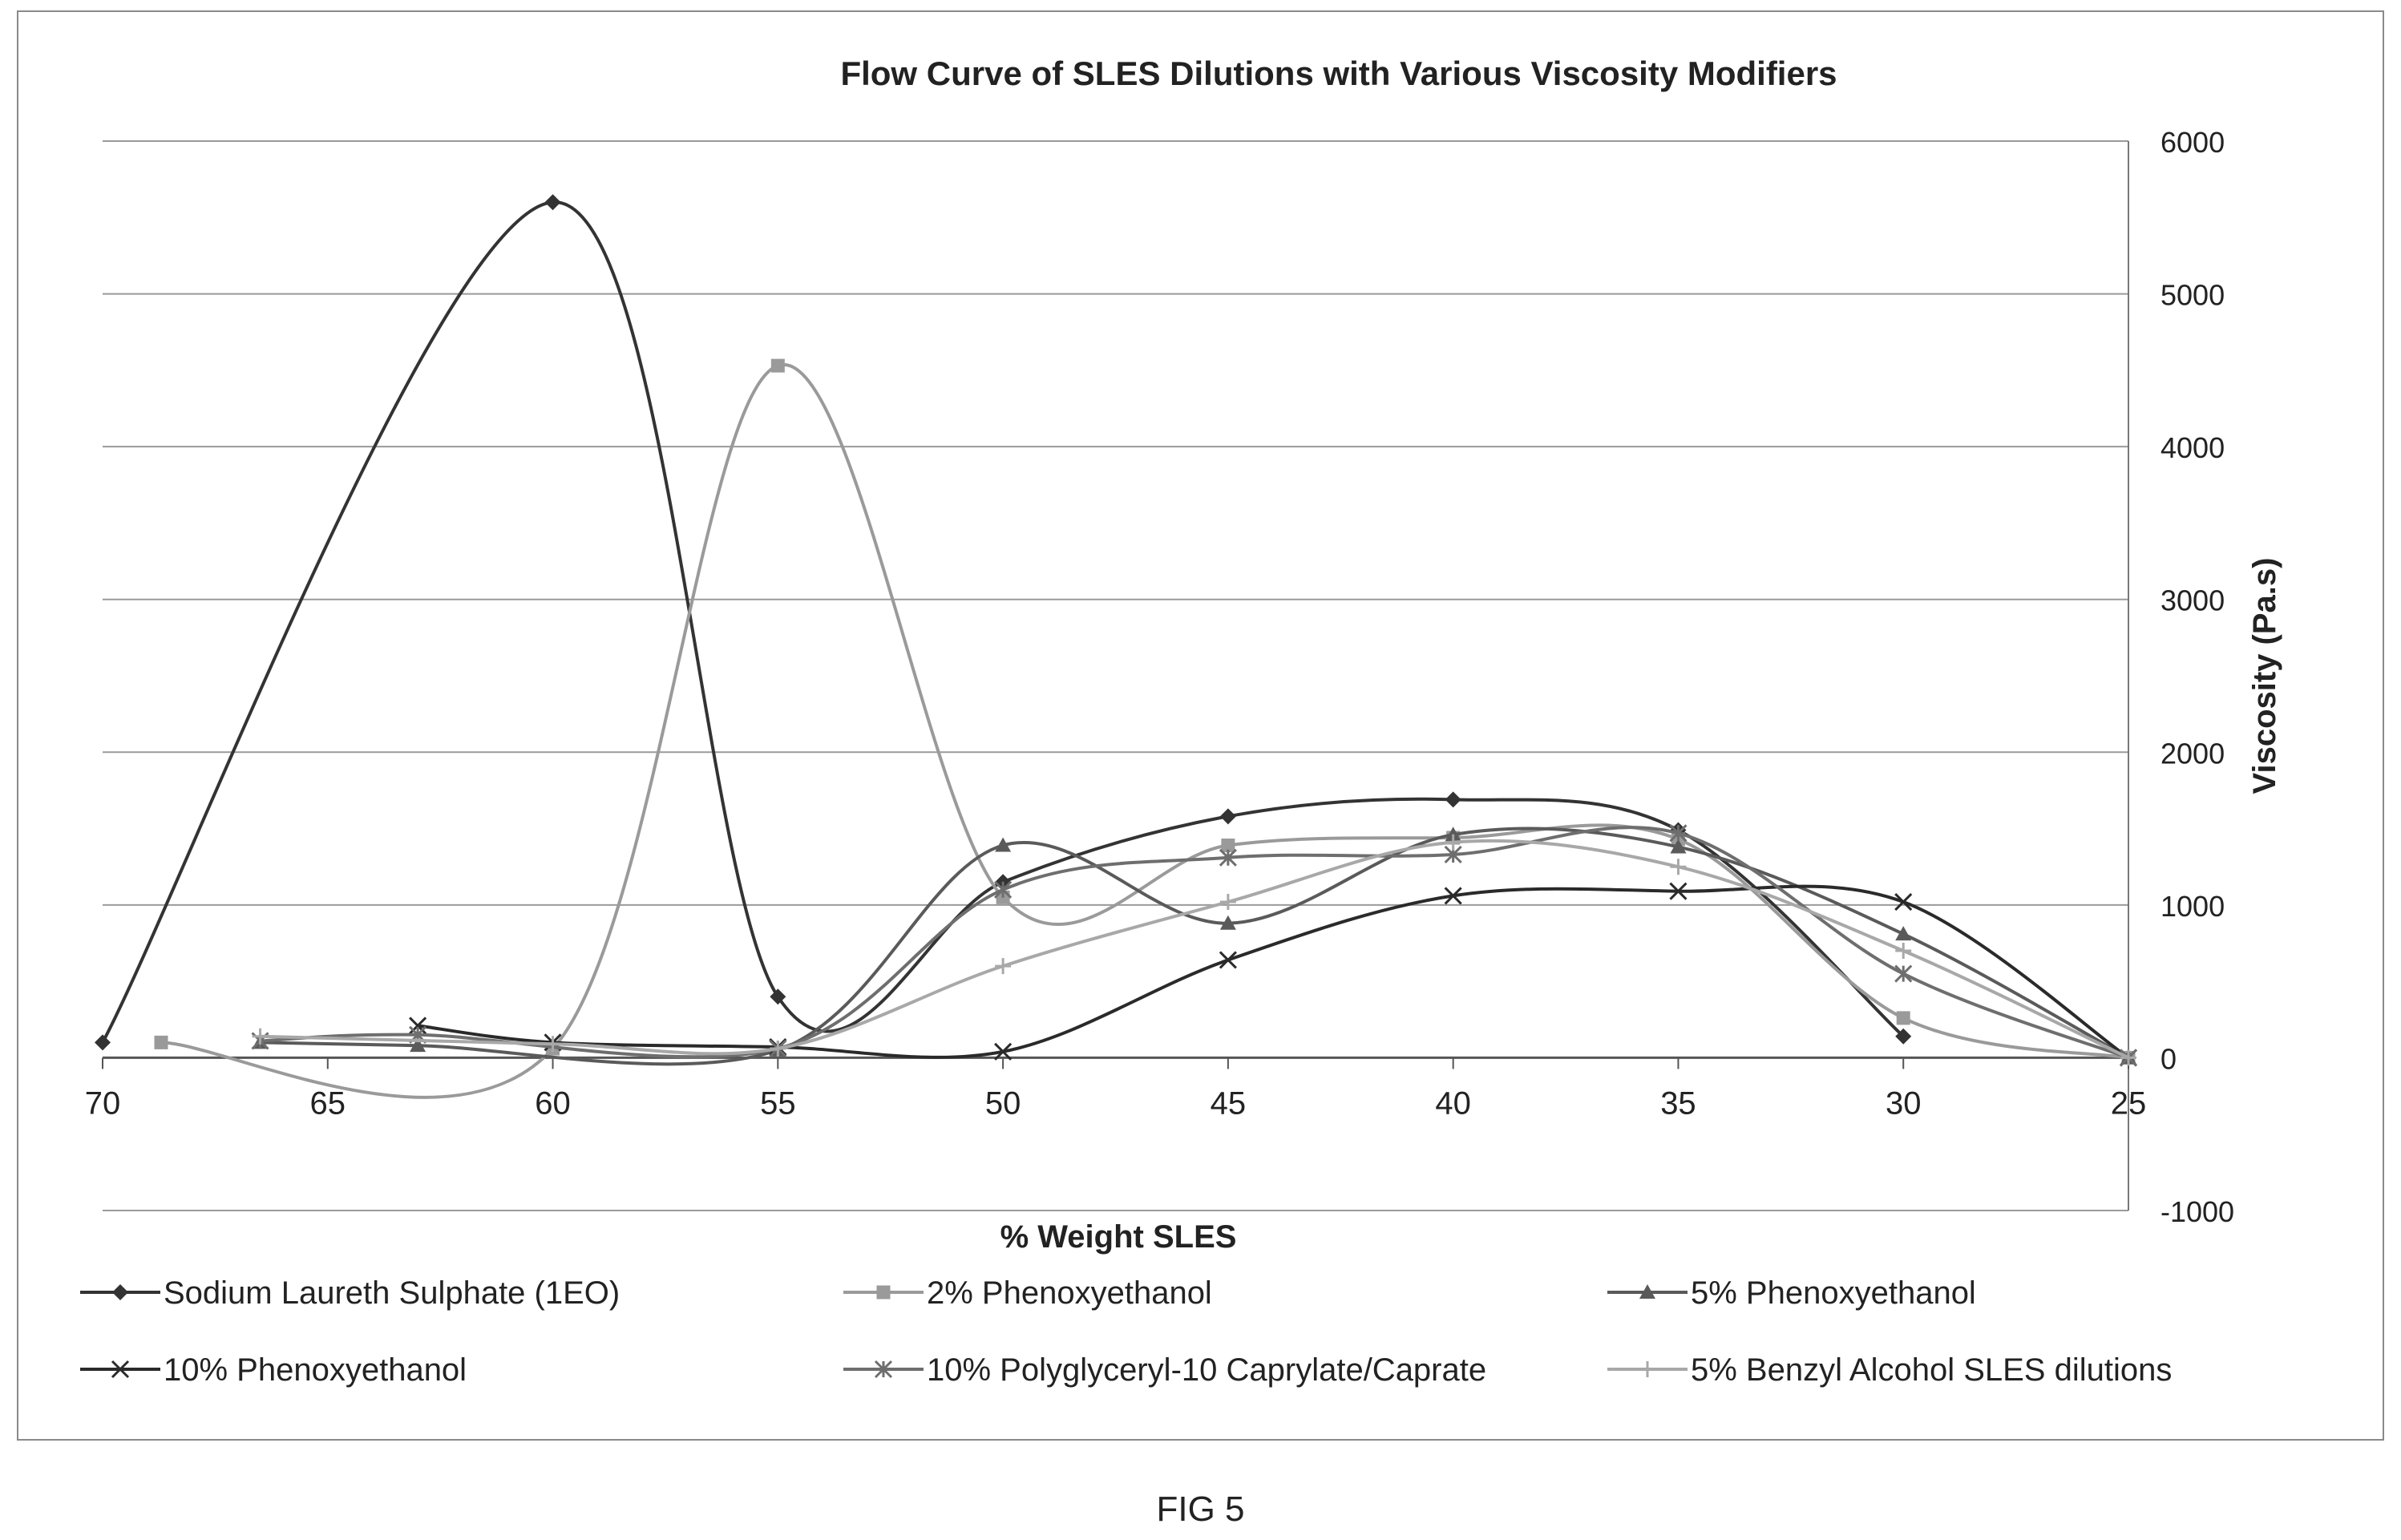  I want to click on legend-label: 10% Phenoxyethanol, so click(315, 1370).